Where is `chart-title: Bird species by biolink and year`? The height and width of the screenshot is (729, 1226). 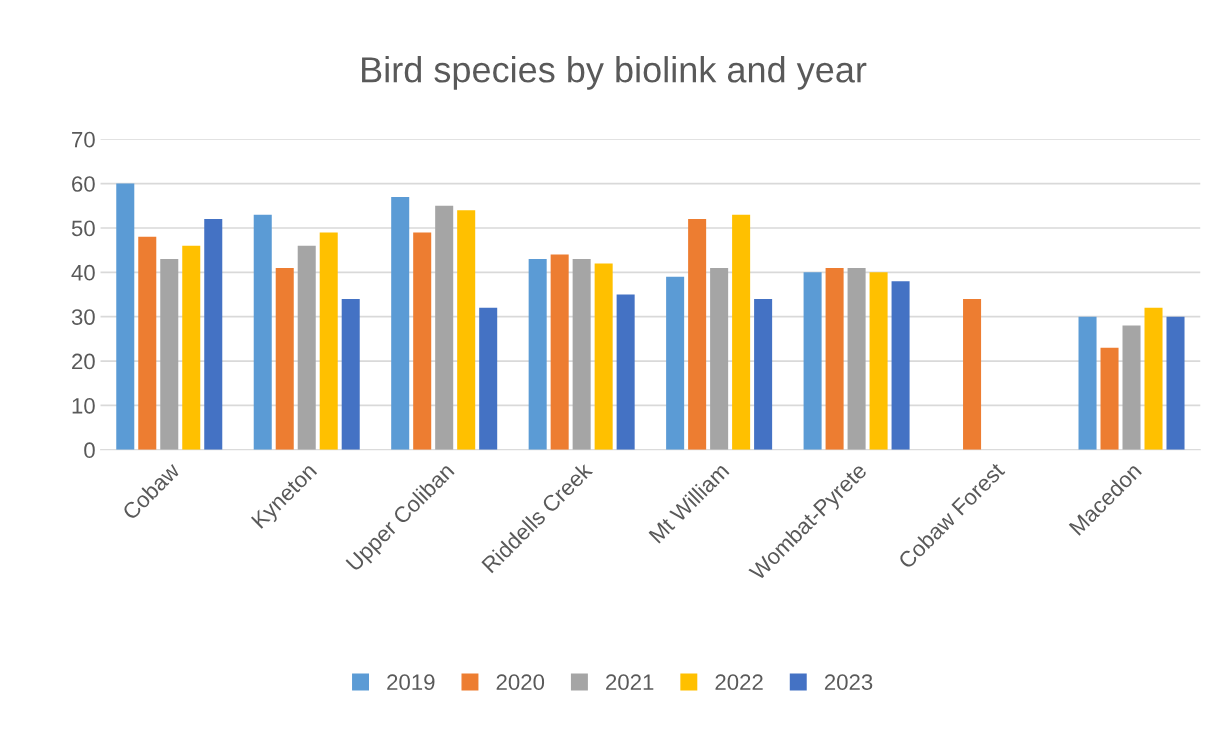
chart-title: Bird species by biolink and year is located at coordinates (614, 73).